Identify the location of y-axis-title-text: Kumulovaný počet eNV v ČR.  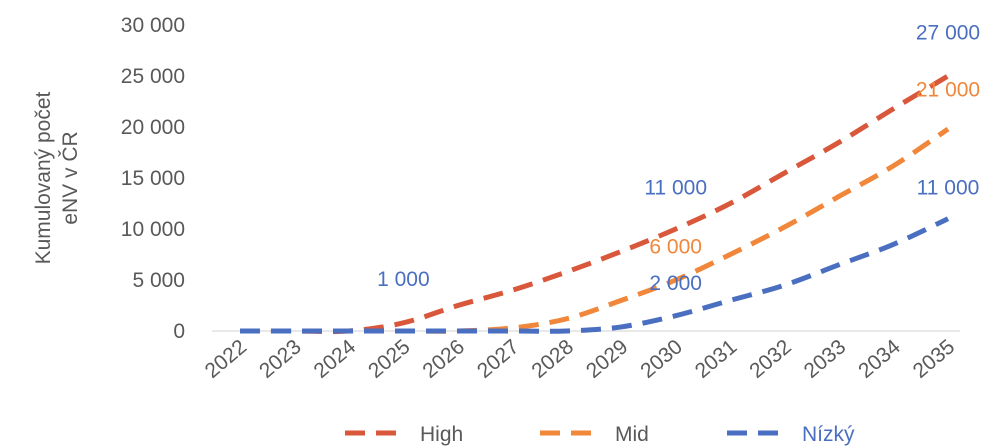
(57, 177).